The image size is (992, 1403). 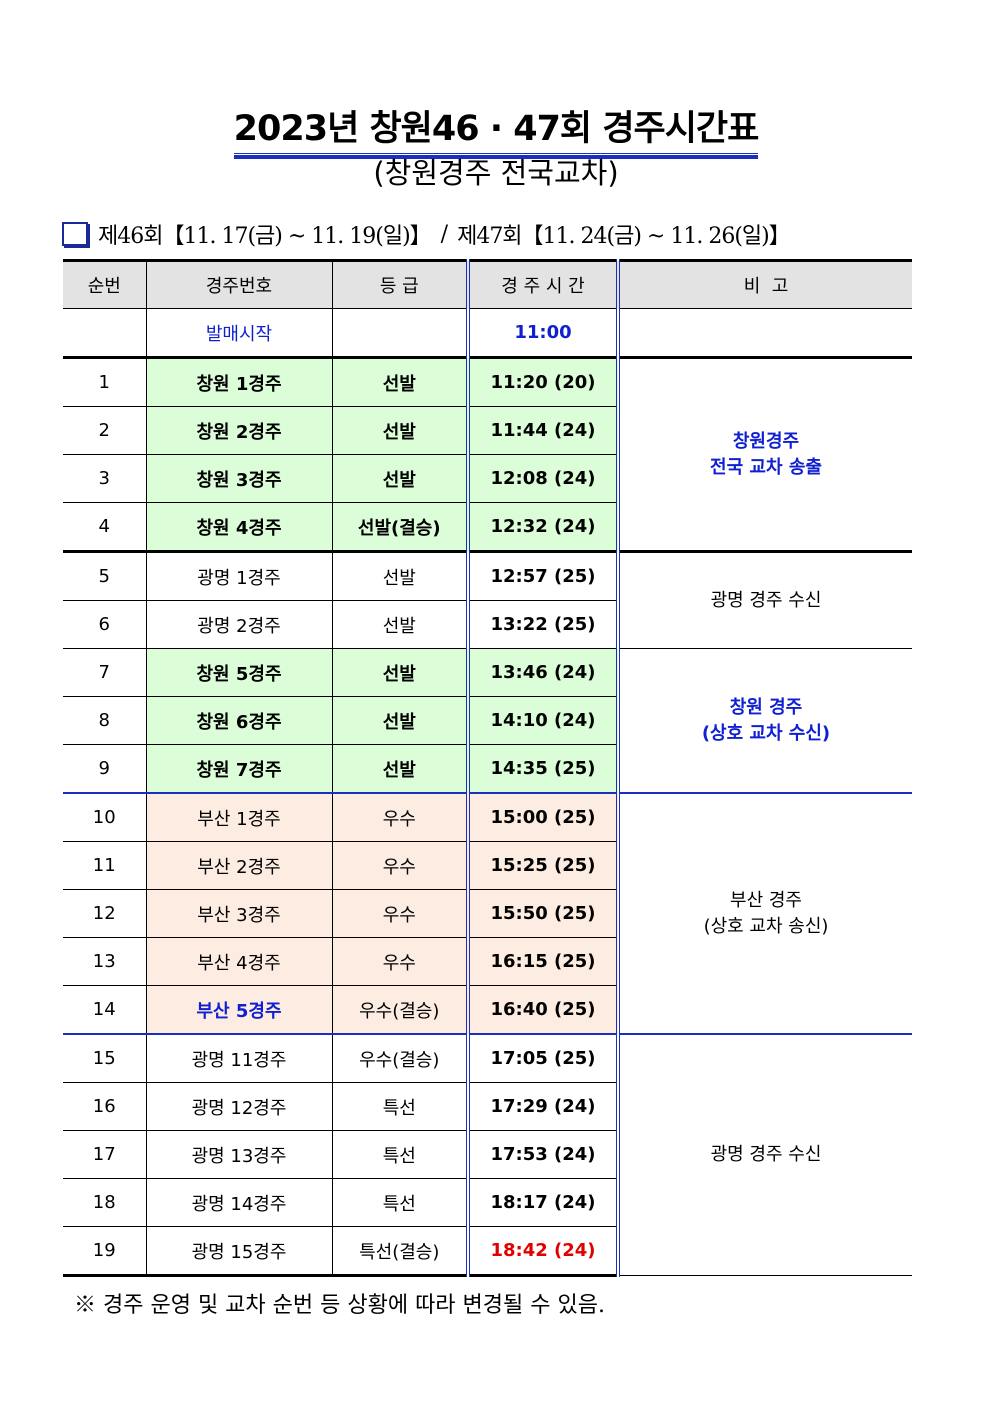 I want to click on start-no, so click(x=105, y=333).